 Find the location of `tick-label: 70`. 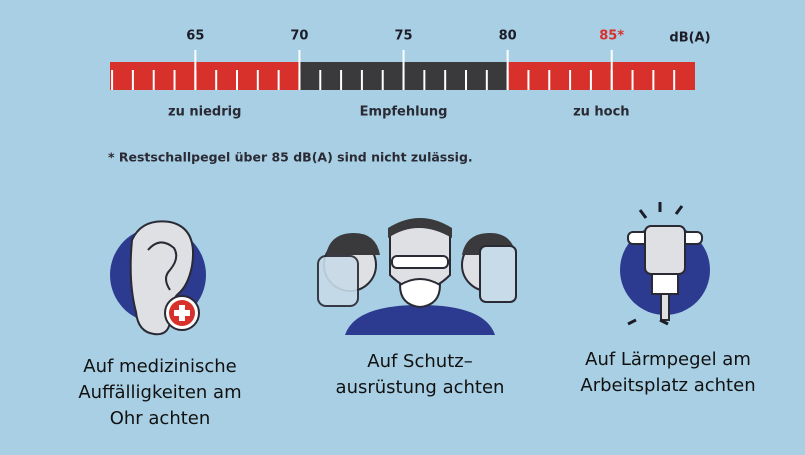

tick-label: 70 is located at coordinates (299, 36).